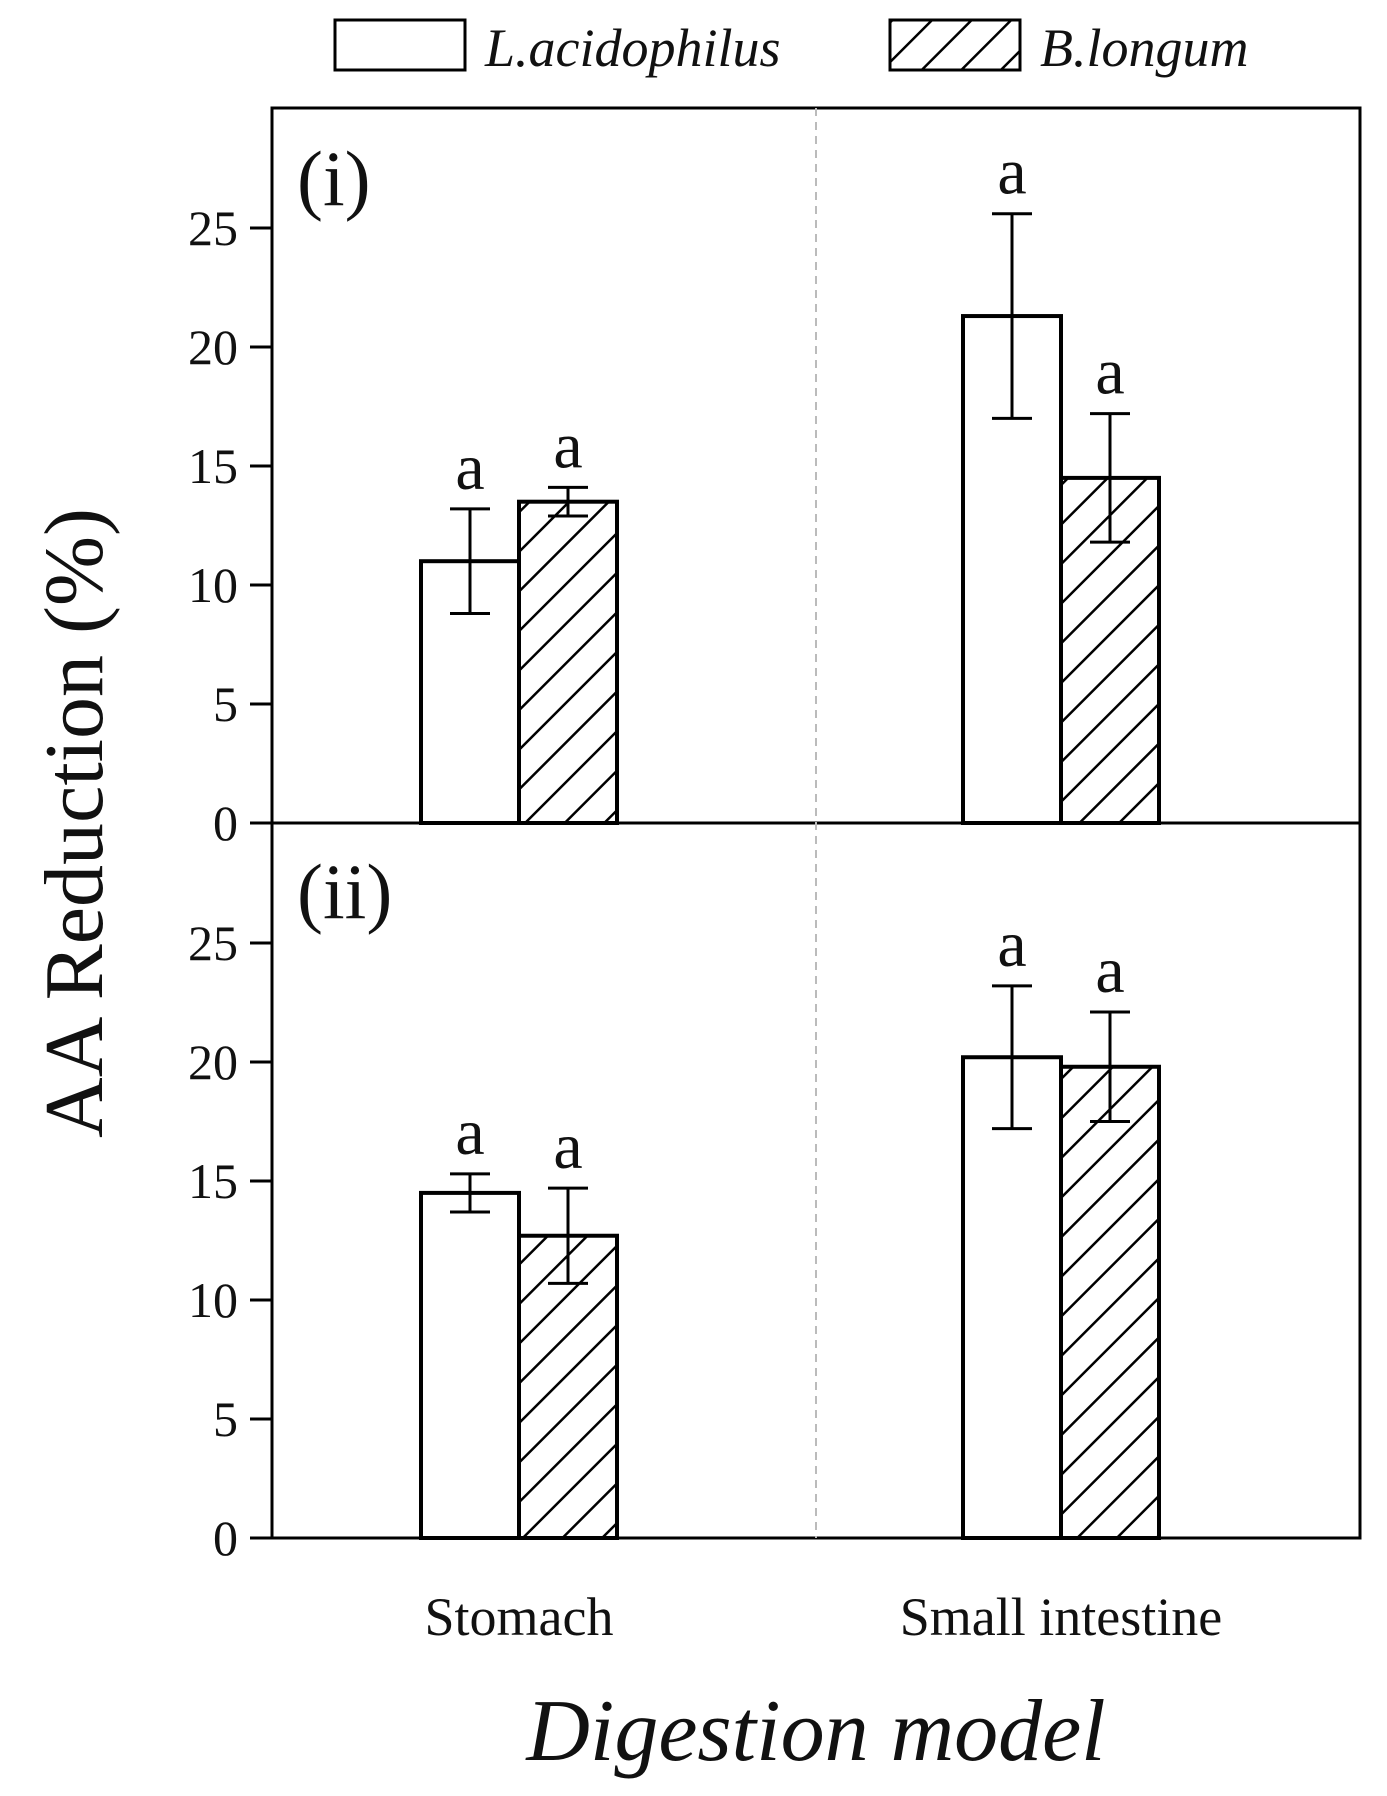 The height and width of the screenshot is (1796, 1387). Describe the element at coordinates (334, 178) in the screenshot. I see `panel-label-i: (i)` at that location.